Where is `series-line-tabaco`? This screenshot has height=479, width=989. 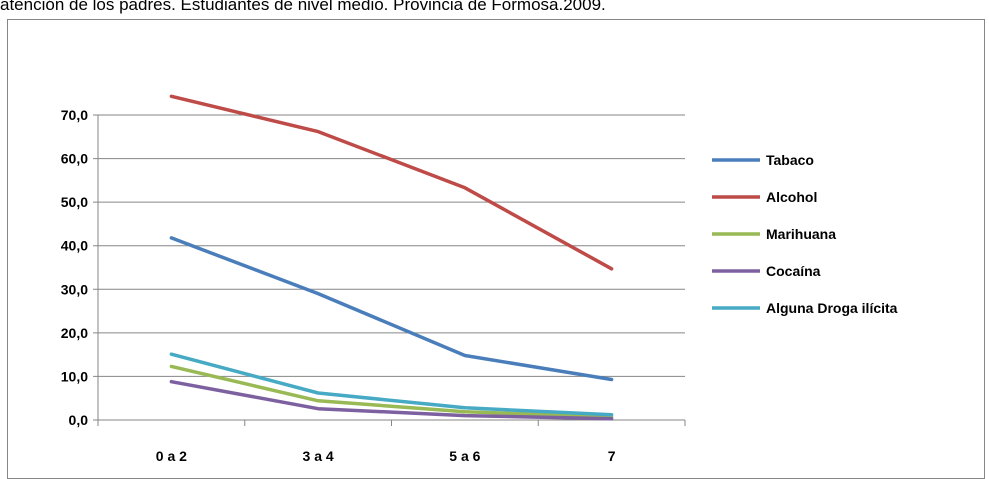 series-line-tabaco is located at coordinates (391, 309).